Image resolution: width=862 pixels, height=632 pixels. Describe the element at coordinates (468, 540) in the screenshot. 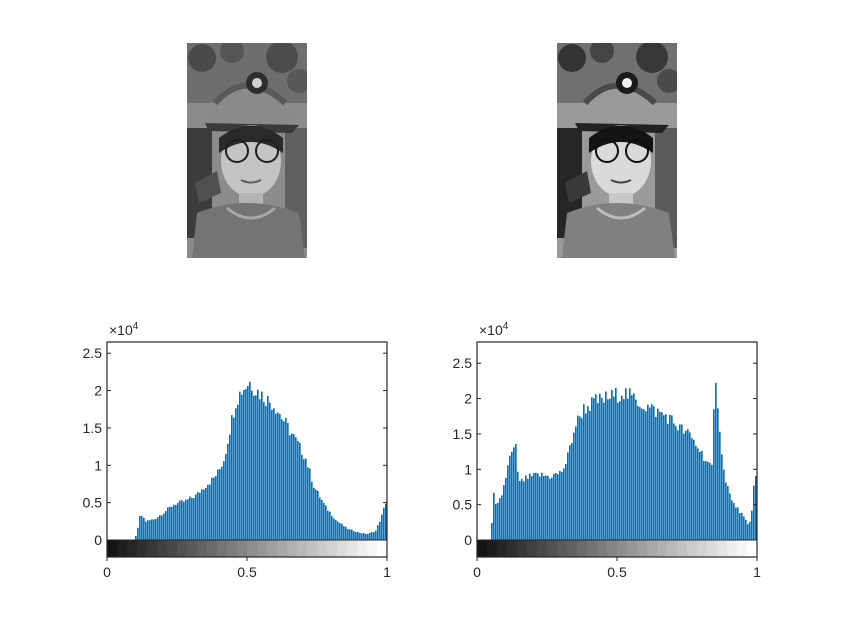

I see `y-tick-label: 0` at that location.